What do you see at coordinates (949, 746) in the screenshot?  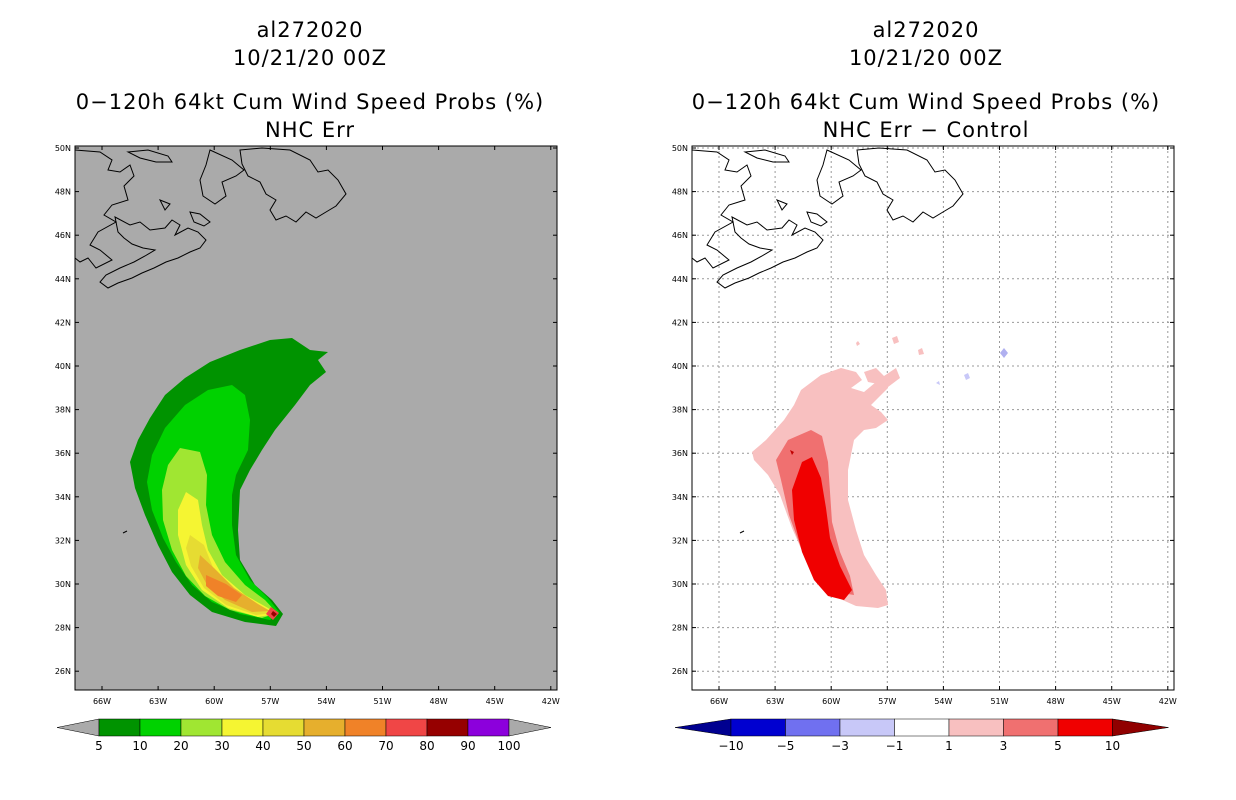 I see `colorbar-label: 1` at bounding box center [949, 746].